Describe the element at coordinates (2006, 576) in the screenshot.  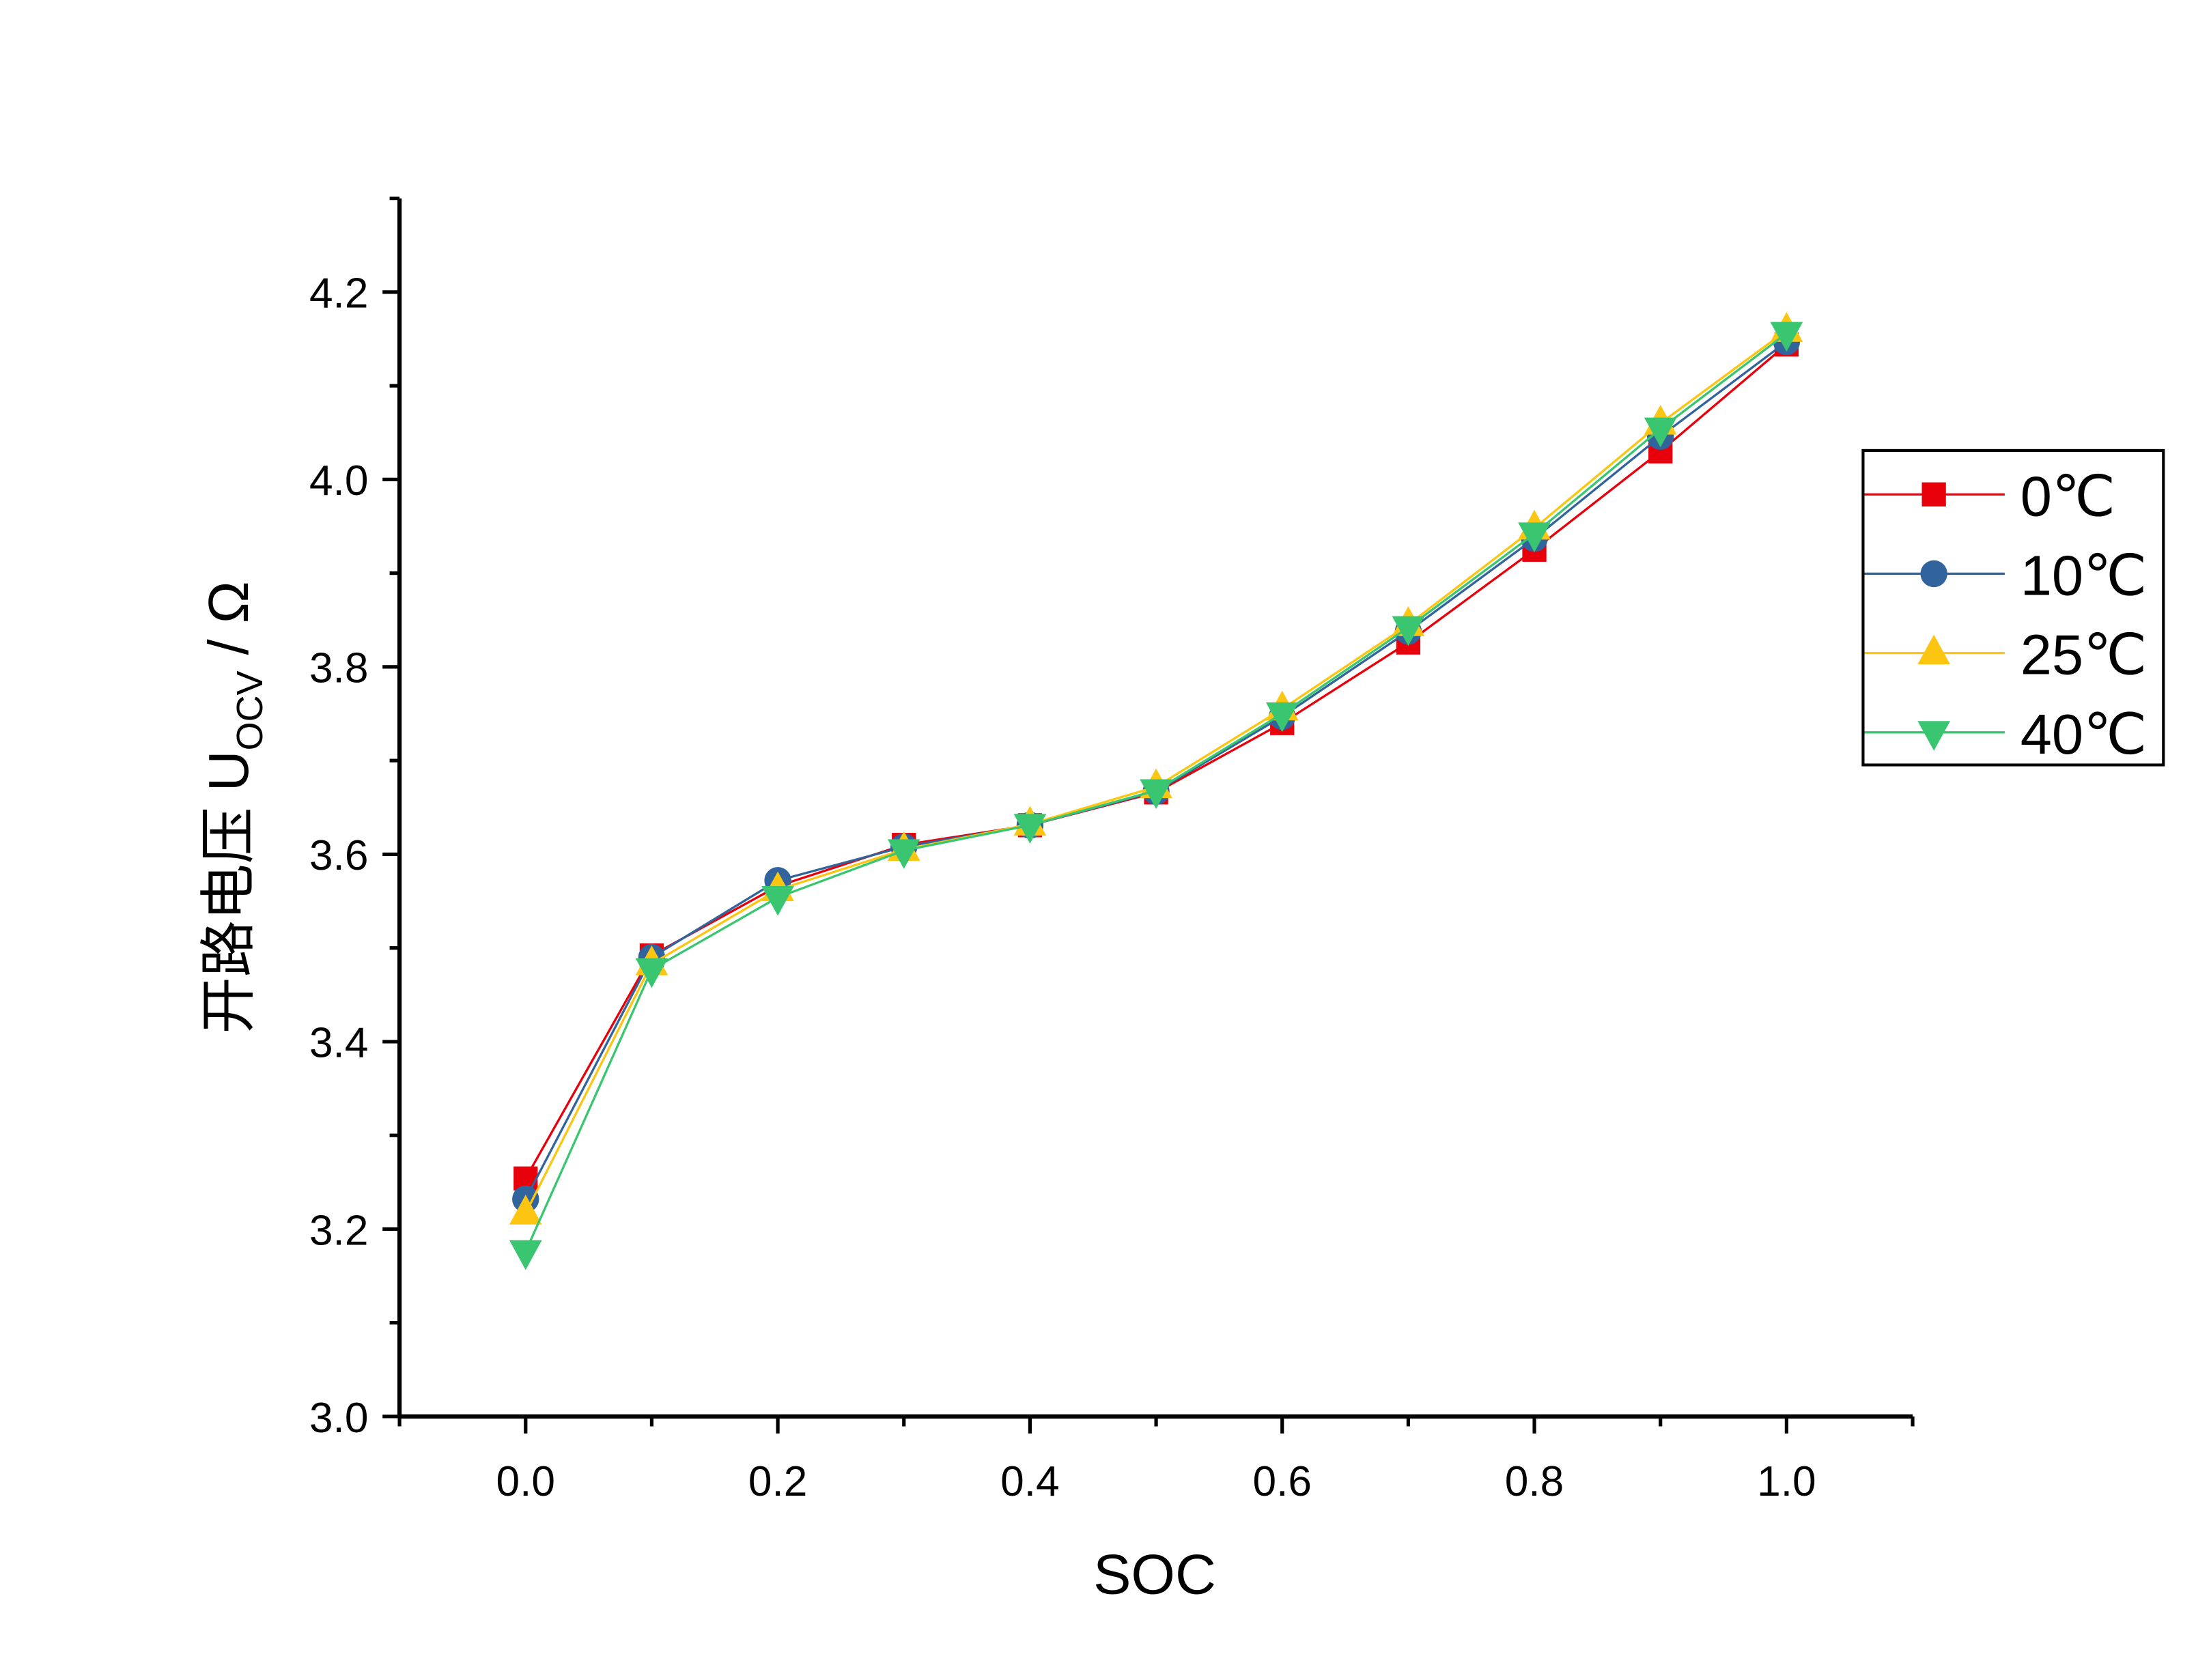
I see `legend-entry: 10℃` at that location.